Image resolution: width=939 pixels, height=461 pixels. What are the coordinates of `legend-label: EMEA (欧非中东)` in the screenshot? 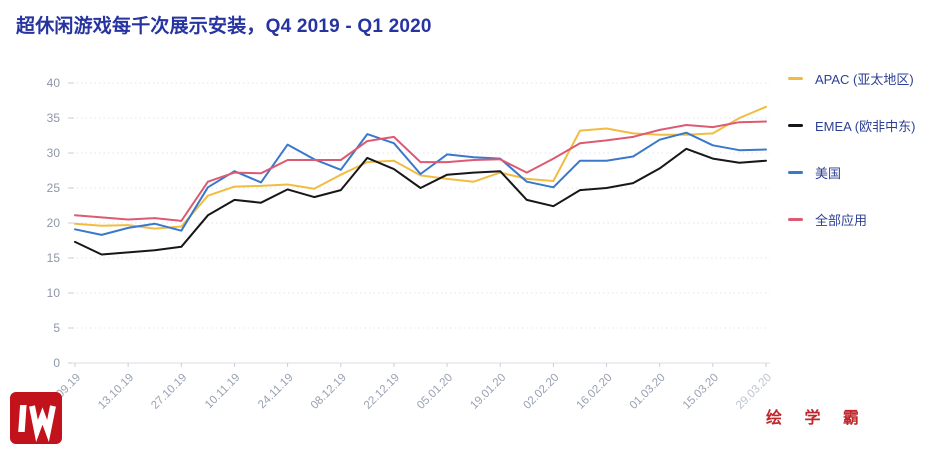 It's located at (865, 126).